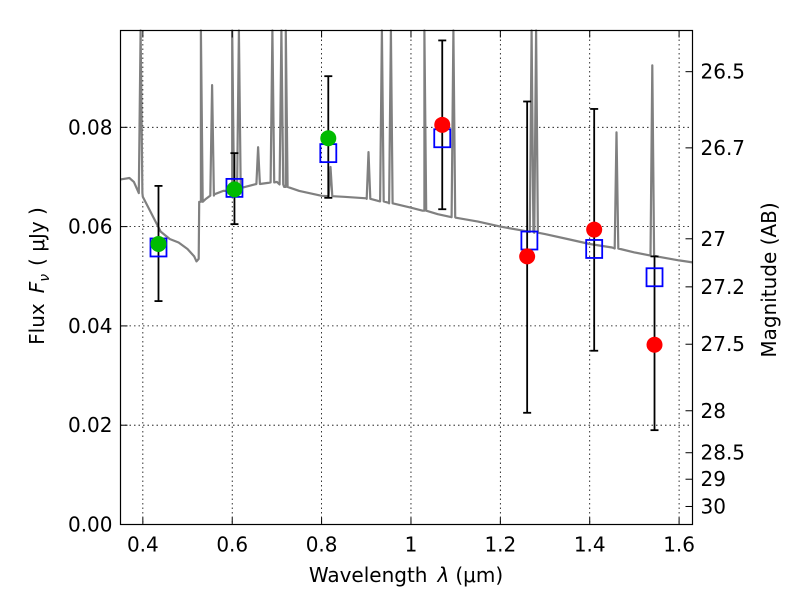  What do you see at coordinates (411, 545) in the screenshot?
I see `x-tick-label: 1` at bounding box center [411, 545].